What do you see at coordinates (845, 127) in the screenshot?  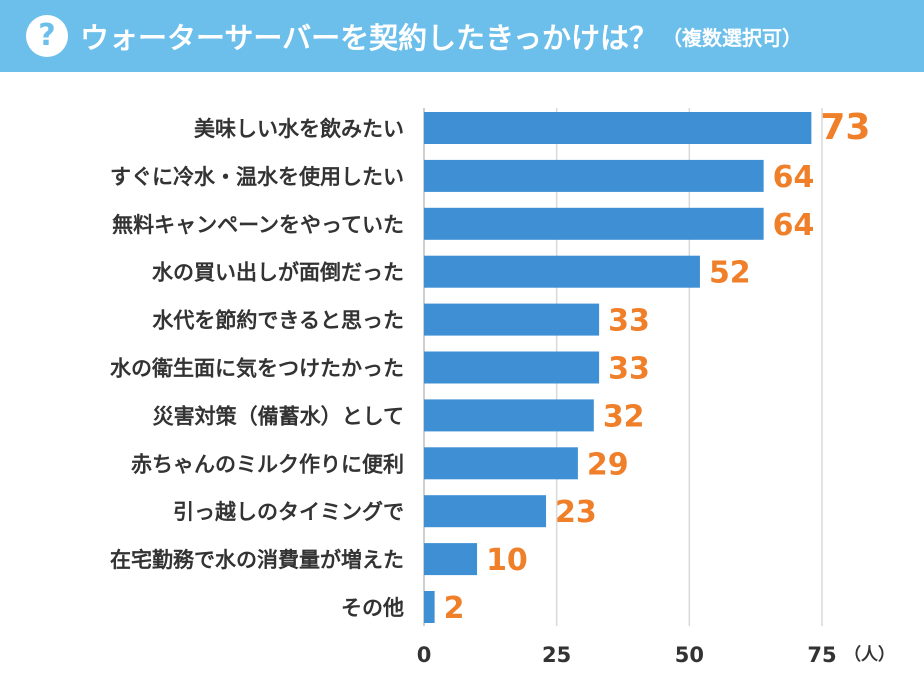 I see `value-label: 73` at bounding box center [845, 127].